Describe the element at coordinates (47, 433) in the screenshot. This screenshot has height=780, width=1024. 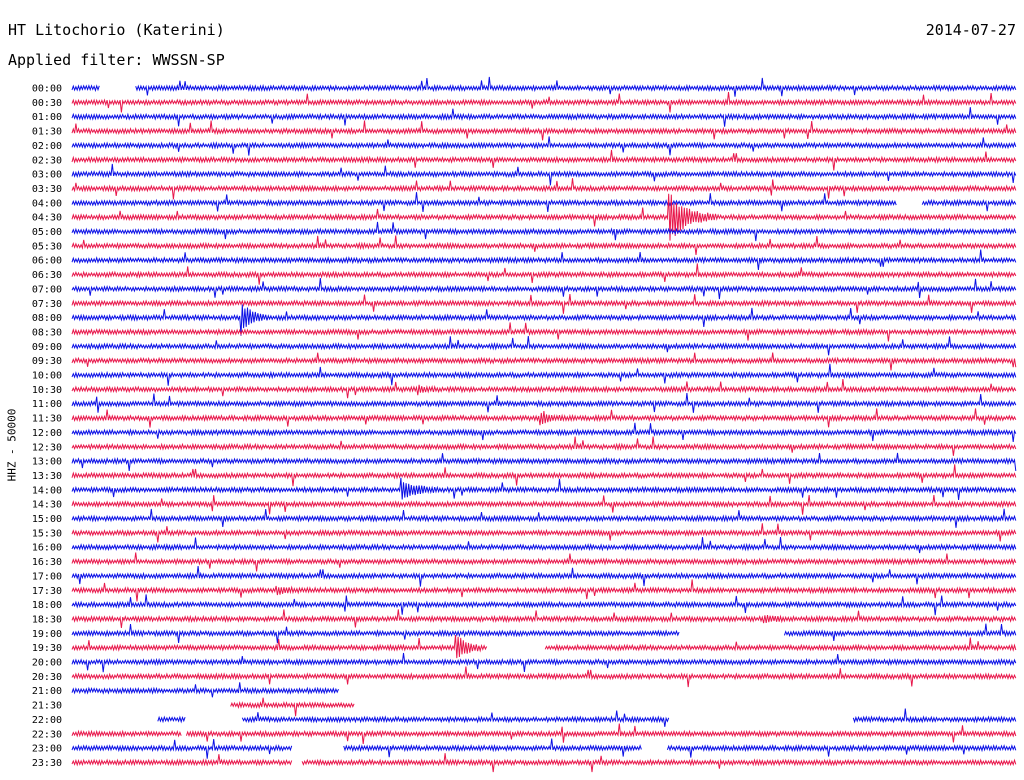
I see `time-tick-label: 12:00` at that location.